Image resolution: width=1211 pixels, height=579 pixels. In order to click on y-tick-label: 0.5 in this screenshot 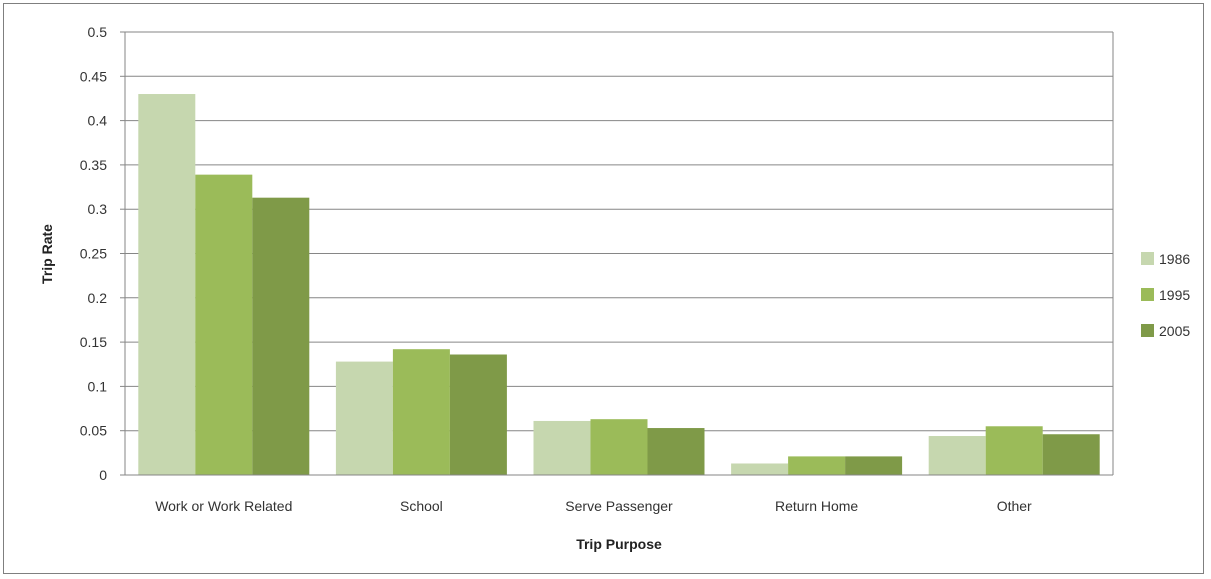, I will do `click(98, 32)`.